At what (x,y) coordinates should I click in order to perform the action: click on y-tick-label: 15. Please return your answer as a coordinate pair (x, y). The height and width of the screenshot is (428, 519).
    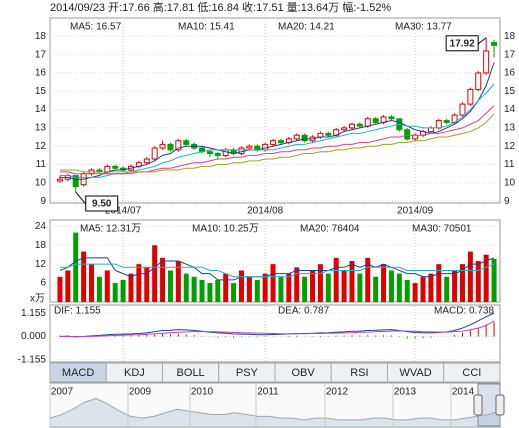
    Looking at the image, I should click on (41, 91).